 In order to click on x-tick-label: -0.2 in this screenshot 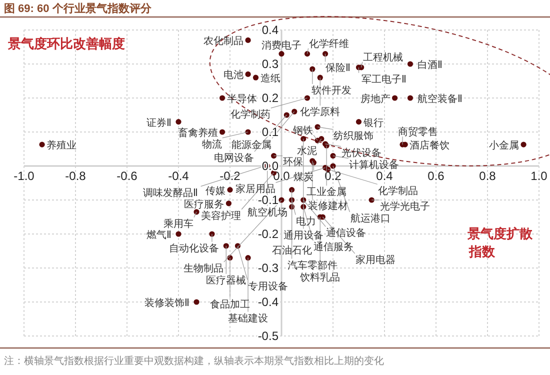, I will do `click(230, 176)`.